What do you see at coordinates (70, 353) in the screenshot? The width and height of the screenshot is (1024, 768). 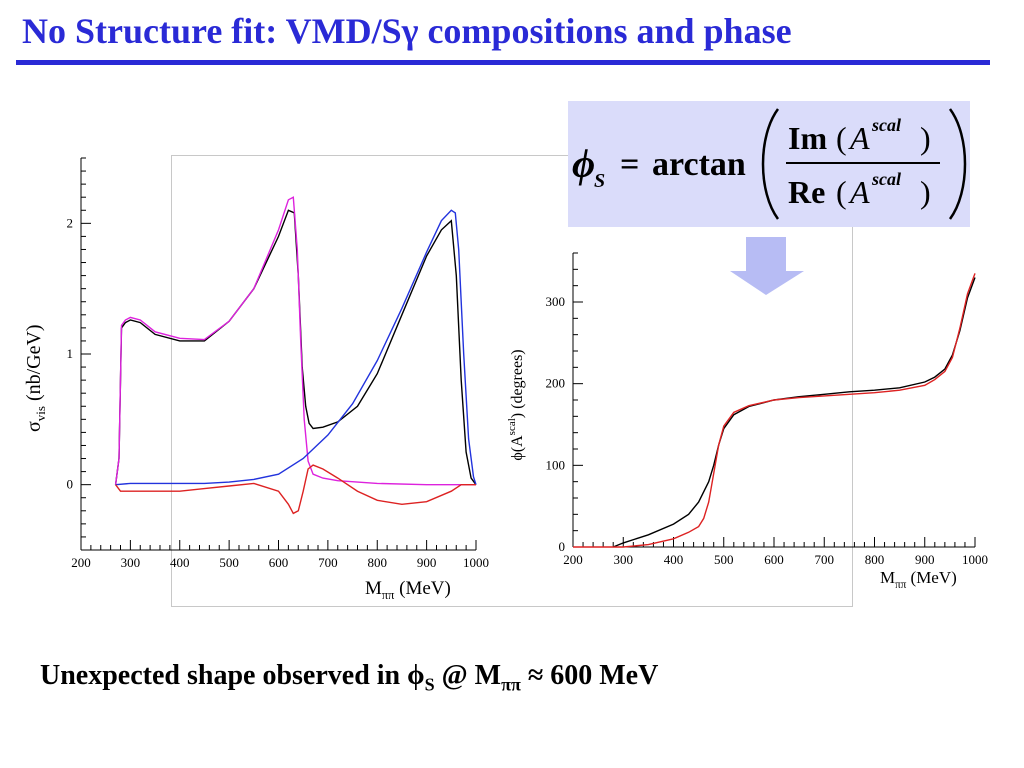 I see `y-tick-label: 1` at bounding box center [70, 353].